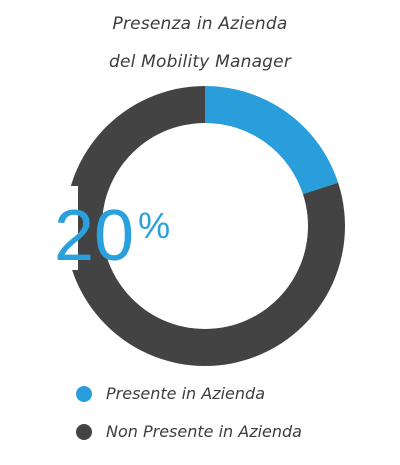  What do you see at coordinates (154, 225) in the screenshot?
I see `center-percentage-unit: %` at bounding box center [154, 225].